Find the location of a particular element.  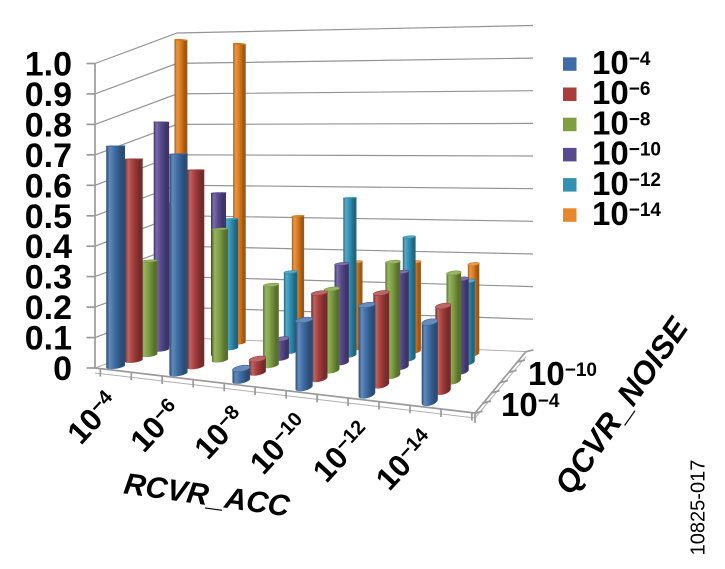

svg-text: 0.7 is located at coordinates (48, 156).